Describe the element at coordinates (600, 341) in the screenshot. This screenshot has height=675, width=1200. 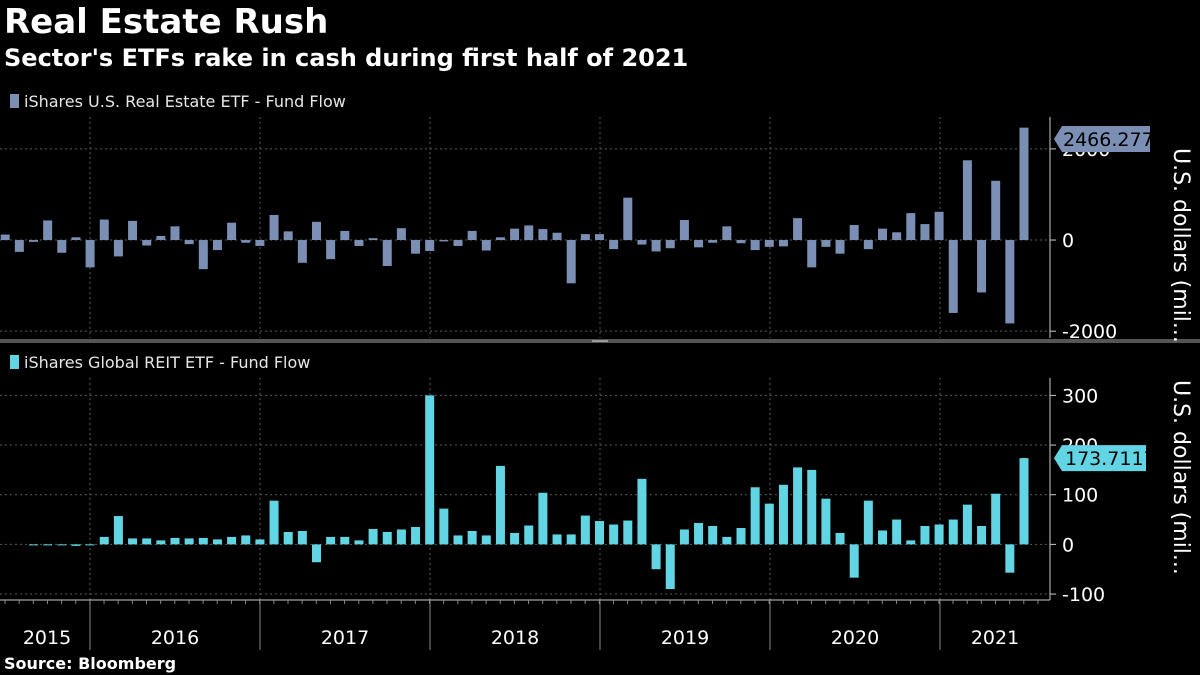
I see `panel-divider-grip` at that location.